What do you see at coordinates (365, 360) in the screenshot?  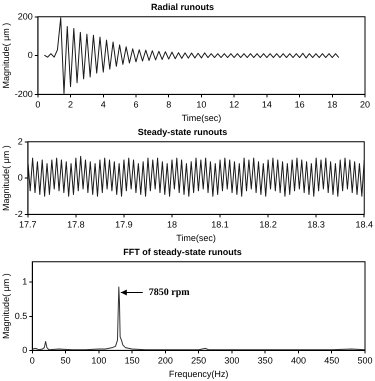 I see `x-tick-label: 500` at bounding box center [365, 360].